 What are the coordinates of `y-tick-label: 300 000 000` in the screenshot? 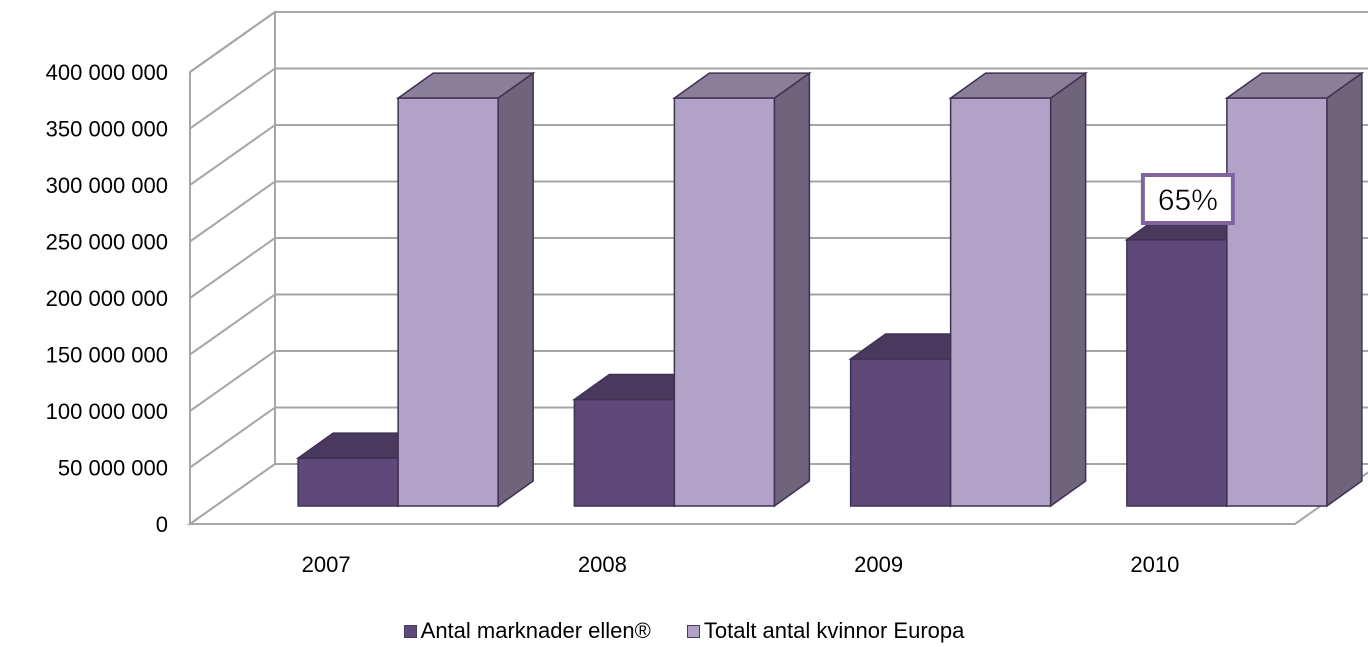 It's located at (107, 185).